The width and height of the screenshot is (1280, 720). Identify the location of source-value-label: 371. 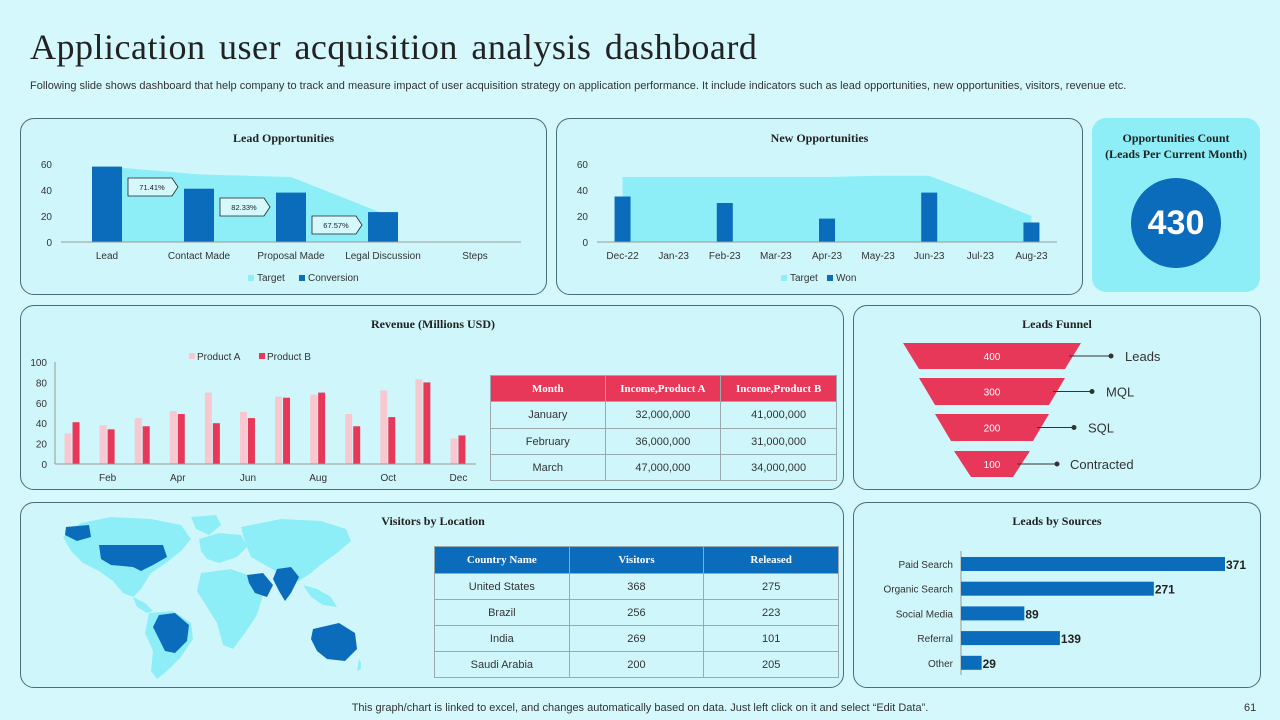
(1236, 565).